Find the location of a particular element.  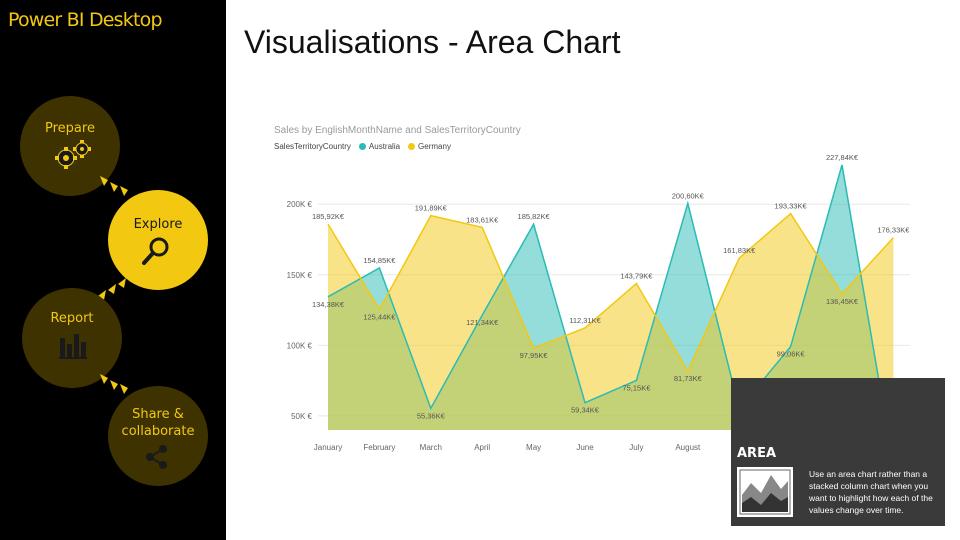

data-label: 125,44K€ is located at coordinates (379, 316).